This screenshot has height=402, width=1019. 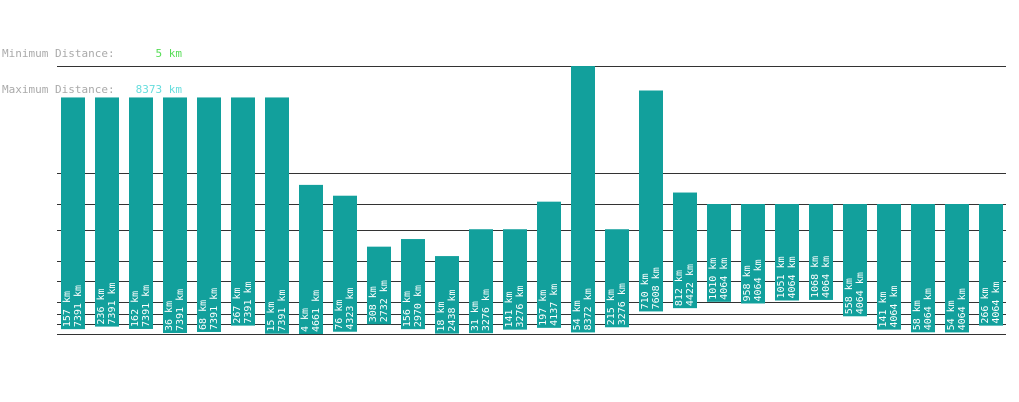 I want to click on bar-group-2: 162 km 7391 km, so click(x=141, y=213).